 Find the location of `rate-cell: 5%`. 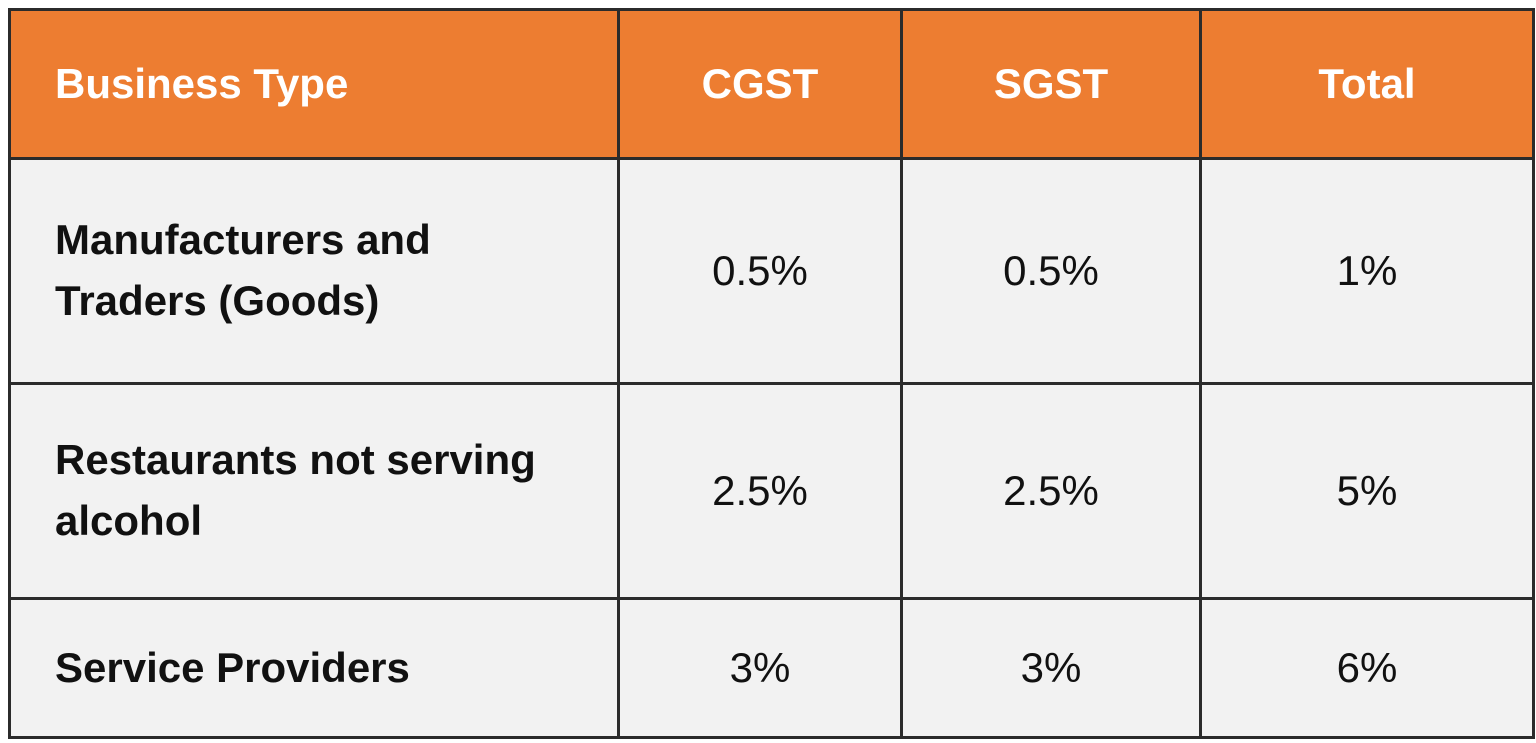

rate-cell: 5% is located at coordinates (1367, 491).